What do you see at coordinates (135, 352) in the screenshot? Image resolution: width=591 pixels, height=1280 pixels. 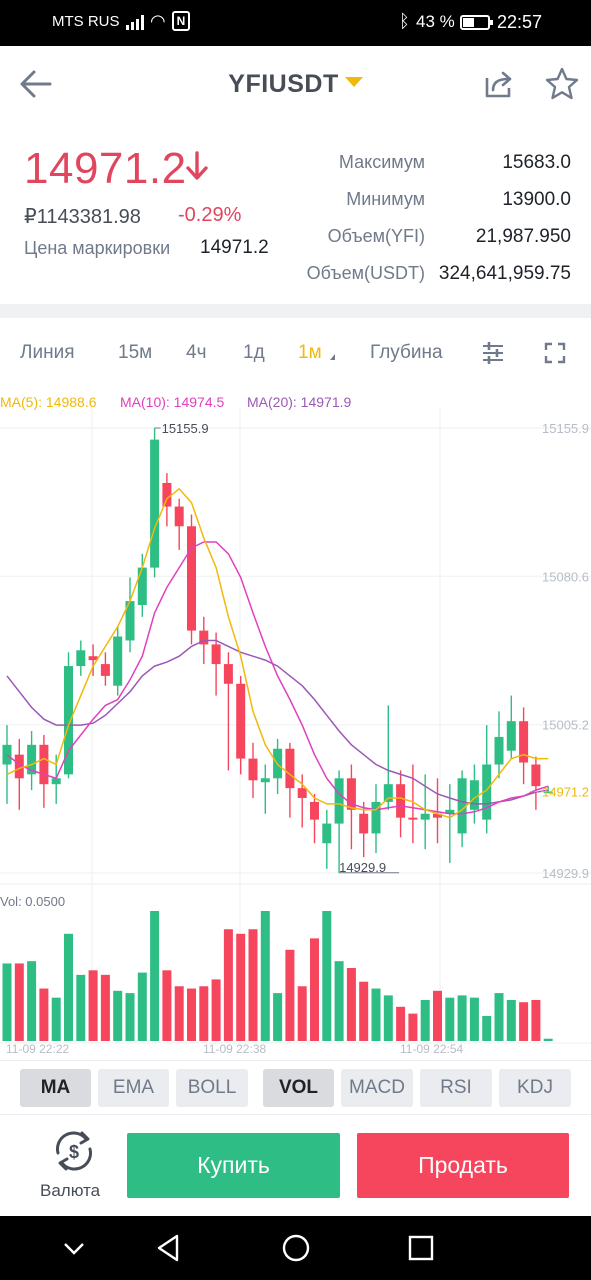 I see `tab-15m: 15м` at bounding box center [135, 352].